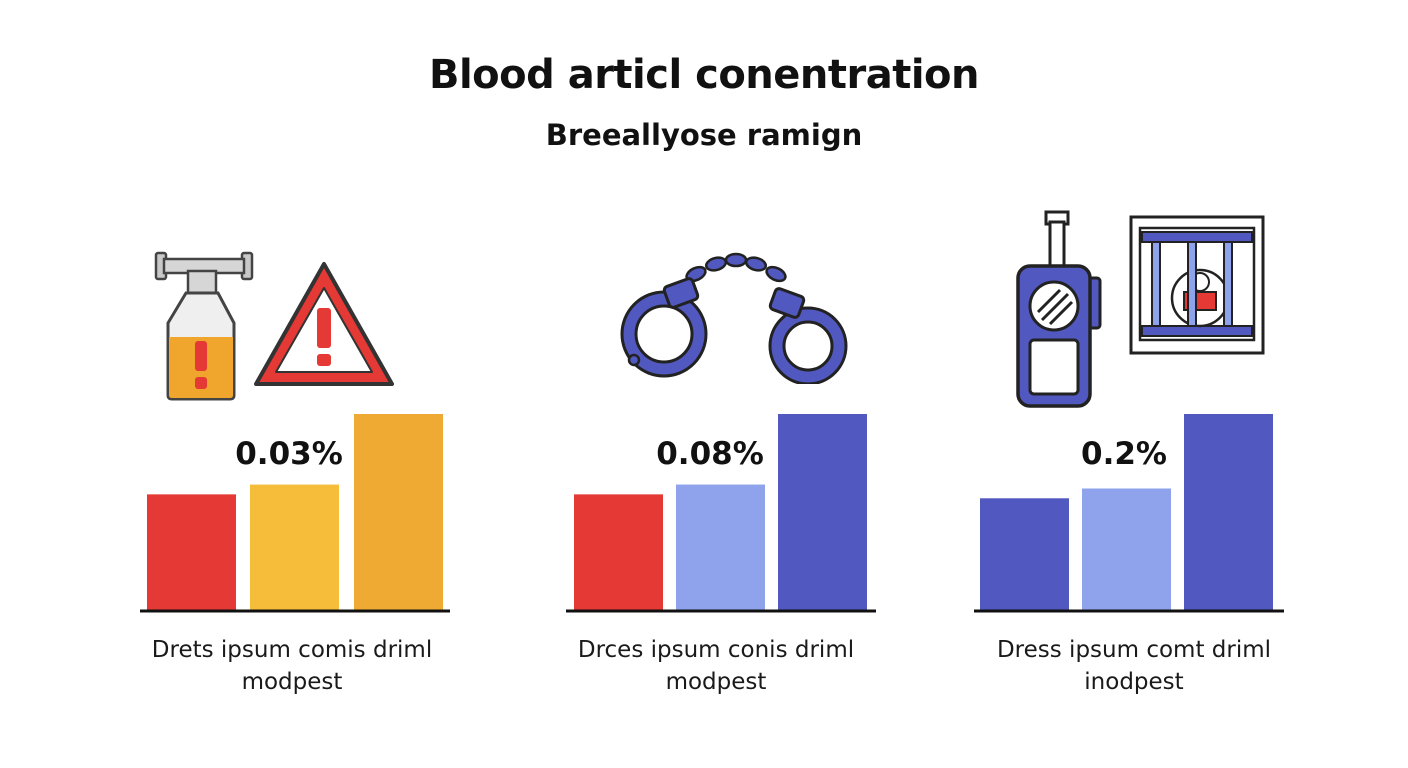 Image resolution: width=1408 pixels, height=768 pixels. Describe the element at coordinates (1134, 650) in the screenshot. I see `caption-3-line-1: Dress ipsum comt driml` at that location.